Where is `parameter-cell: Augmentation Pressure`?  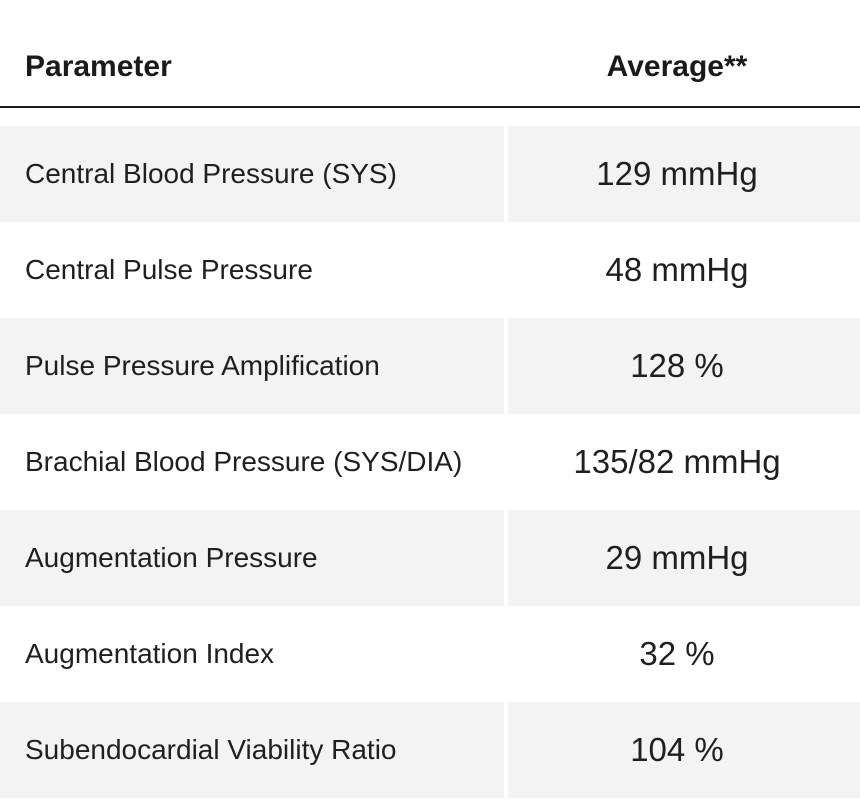
parameter-cell: Augmentation Pressure is located at coordinates (252, 558).